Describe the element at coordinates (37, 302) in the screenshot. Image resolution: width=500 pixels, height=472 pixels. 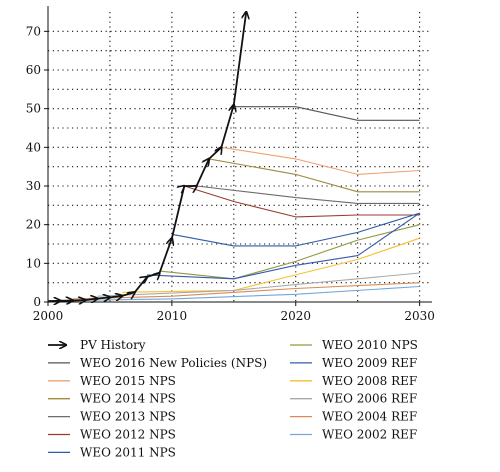
I see `y-tick-label: 0` at that location.